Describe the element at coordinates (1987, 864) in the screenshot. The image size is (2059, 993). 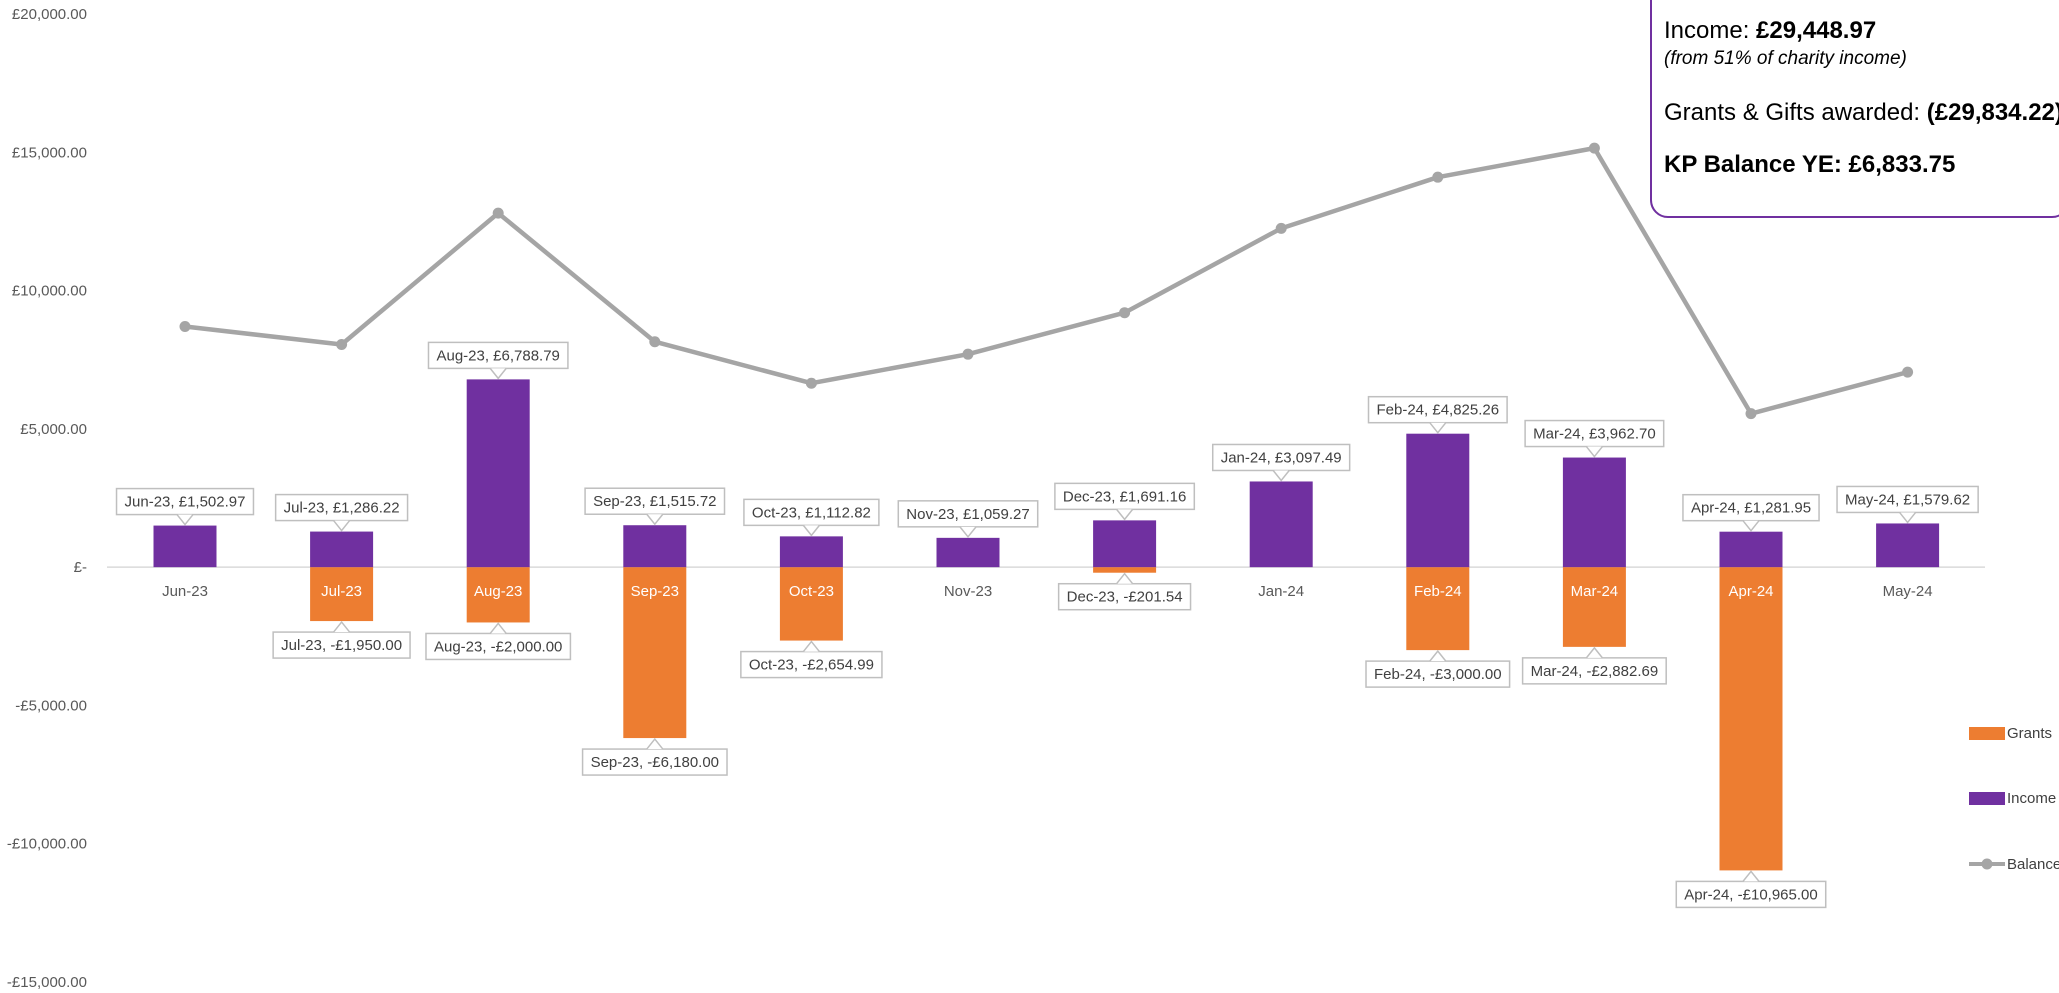
I see `legend-marker` at that location.